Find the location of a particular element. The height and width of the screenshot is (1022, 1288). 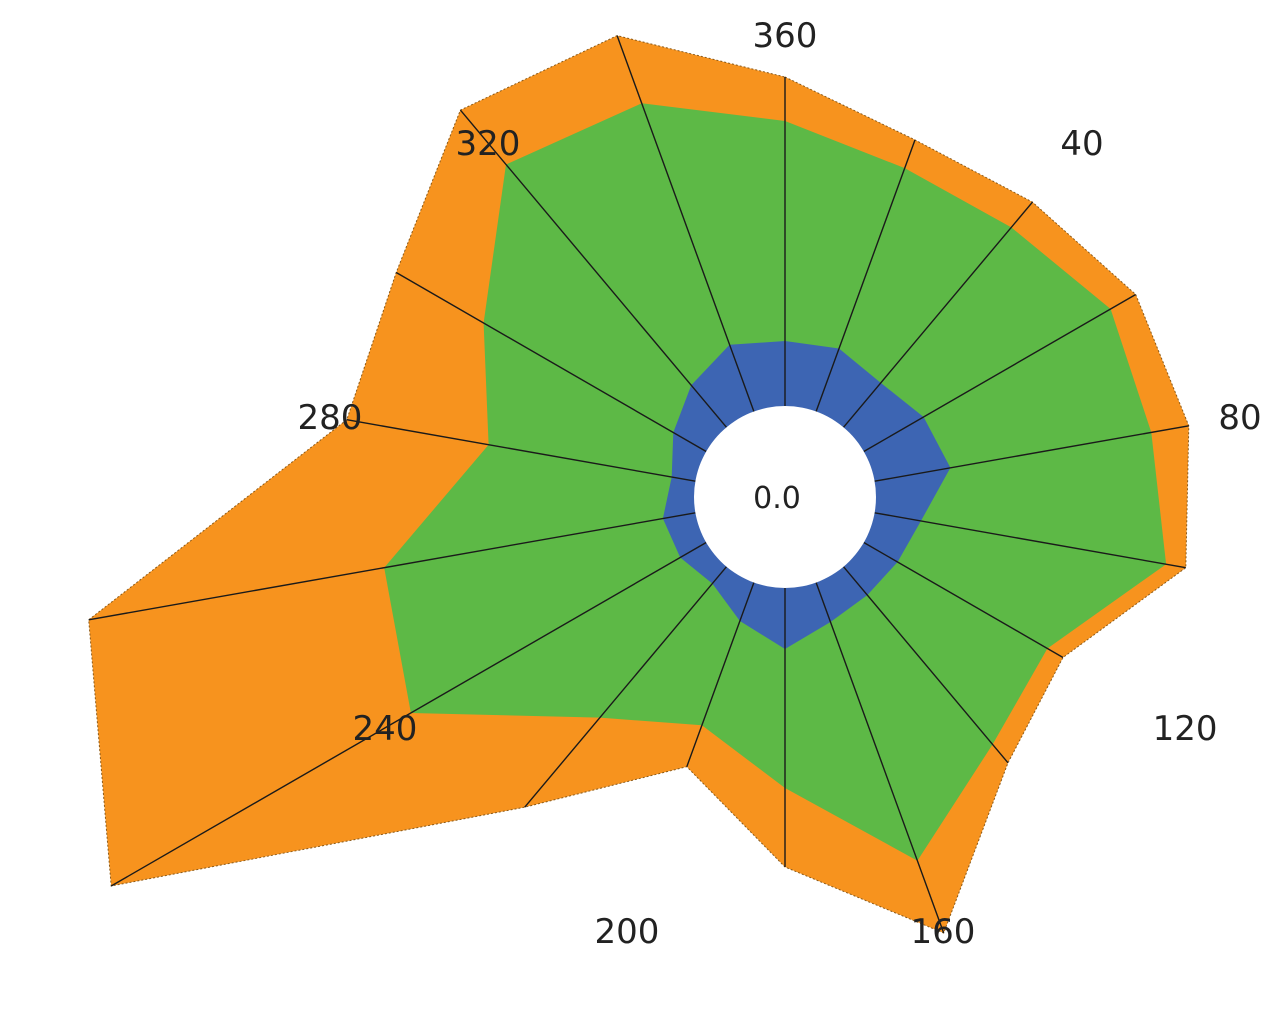

center-hole: 0.0 is located at coordinates (785, 497).